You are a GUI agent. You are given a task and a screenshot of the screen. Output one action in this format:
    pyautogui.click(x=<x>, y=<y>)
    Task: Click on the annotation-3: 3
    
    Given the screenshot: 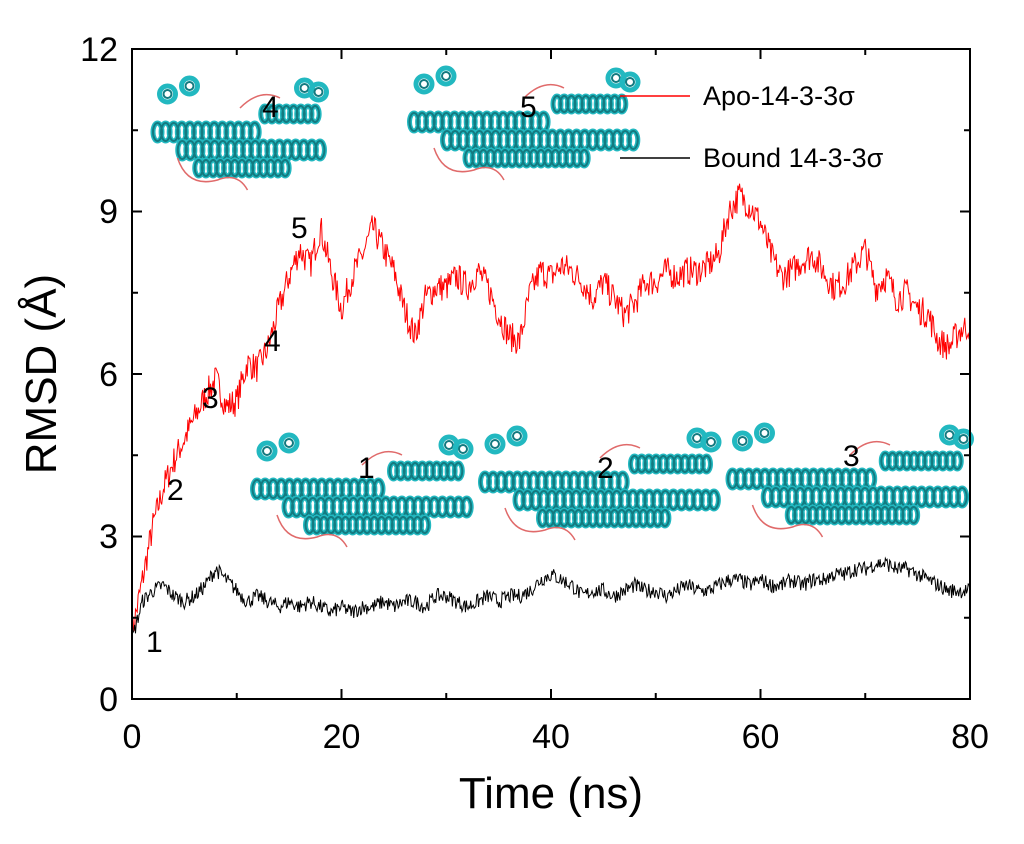 What is the action you would take?
    pyautogui.click(x=210, y=398)
    